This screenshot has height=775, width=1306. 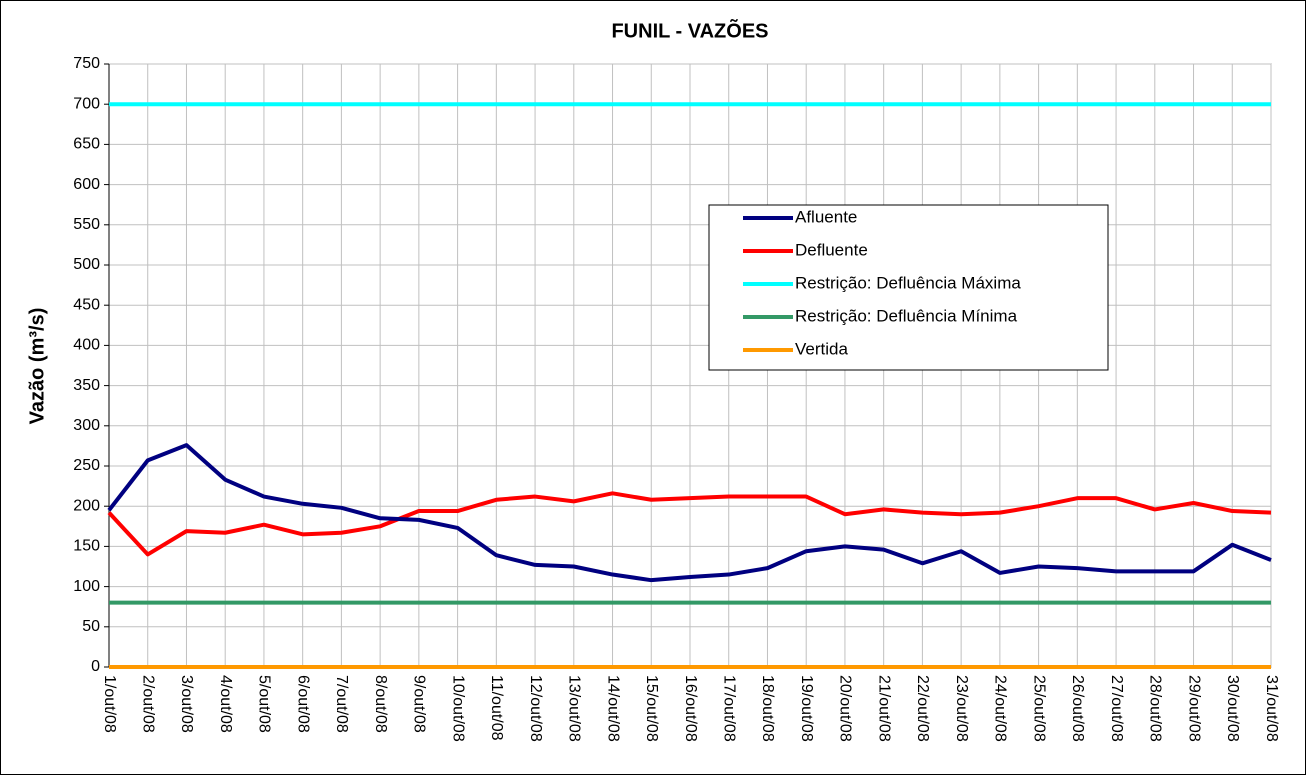 I want to click on y-tick-label: 200, so click(x=86, y=505).